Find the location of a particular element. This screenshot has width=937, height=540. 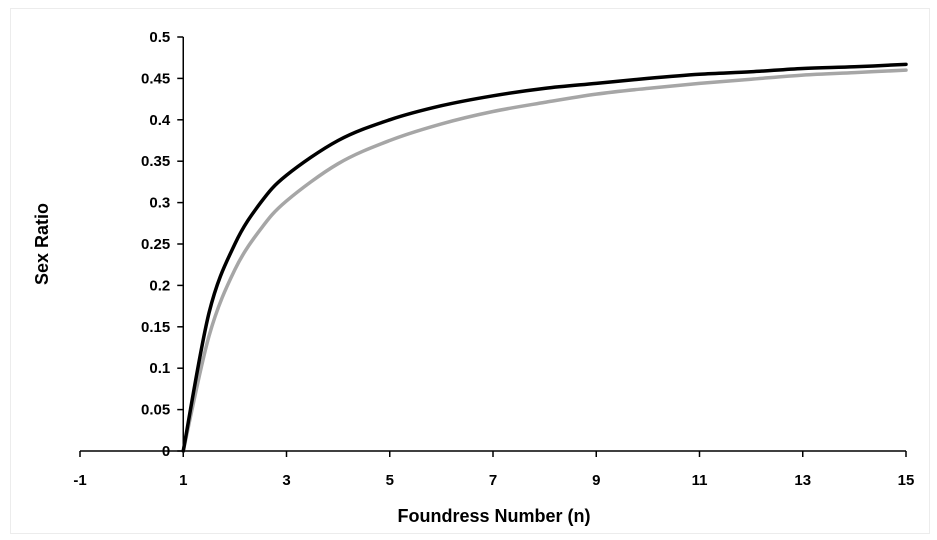

x-axis-title: Foundress Number (n) is located at coordinates (493, 516).